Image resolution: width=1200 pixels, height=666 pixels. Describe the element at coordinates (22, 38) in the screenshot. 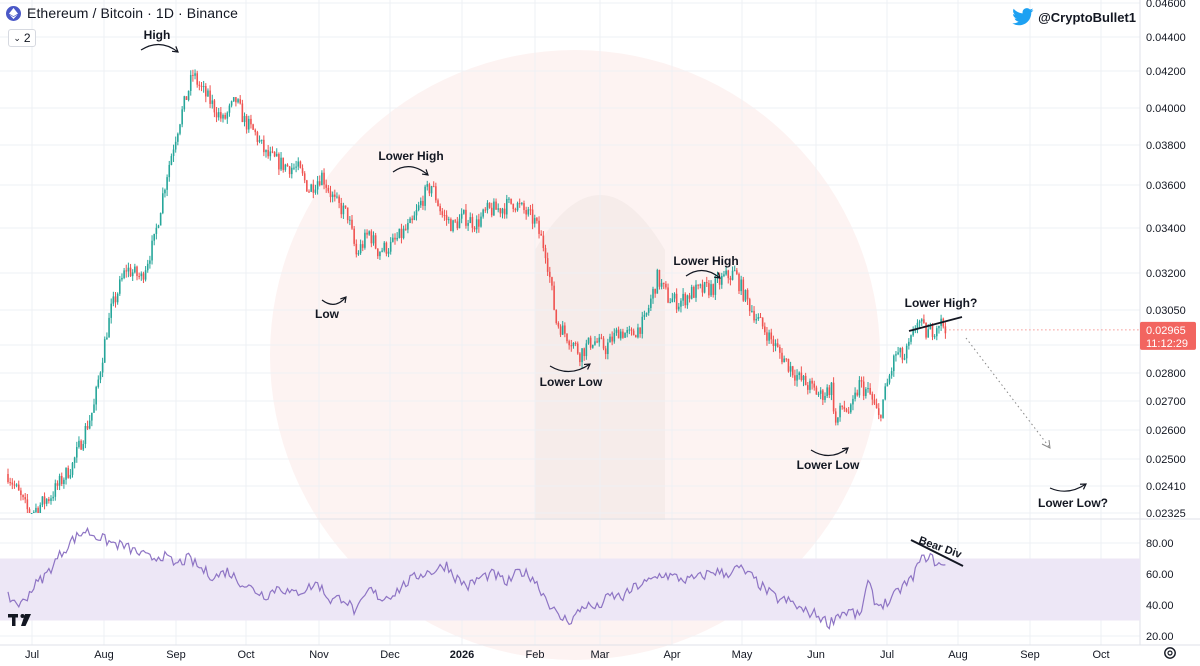

I see `indicator-count-toggle: ⌄ 2` at that location.